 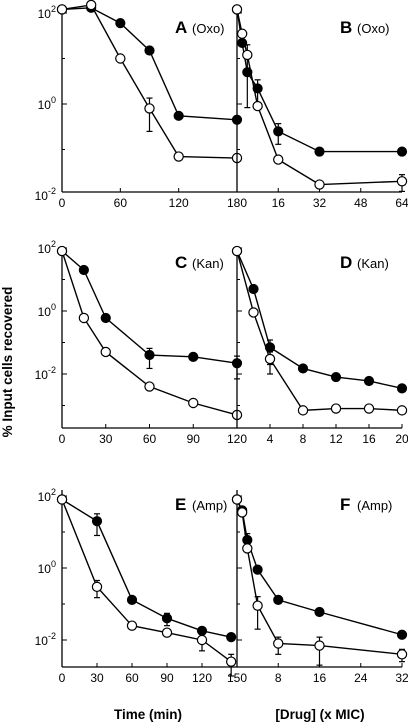 I want to click on panel-drug-label: (Kan), so click(x=373, y=263).